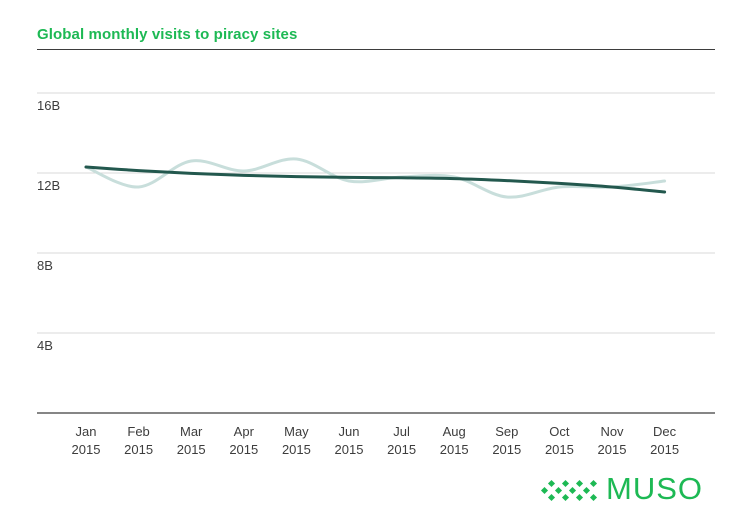 The width and height of the screenshot is (750, 527). I want to click on x-tick-label-month: Jul, so click(401, 431).